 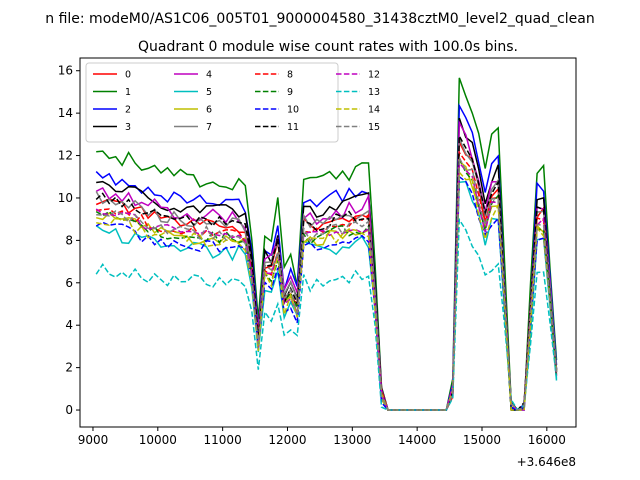 What do you see at coordinates (69, 283) in the screenshot?
I see `y-tick-label: 6` at bounding box center [69, 283].